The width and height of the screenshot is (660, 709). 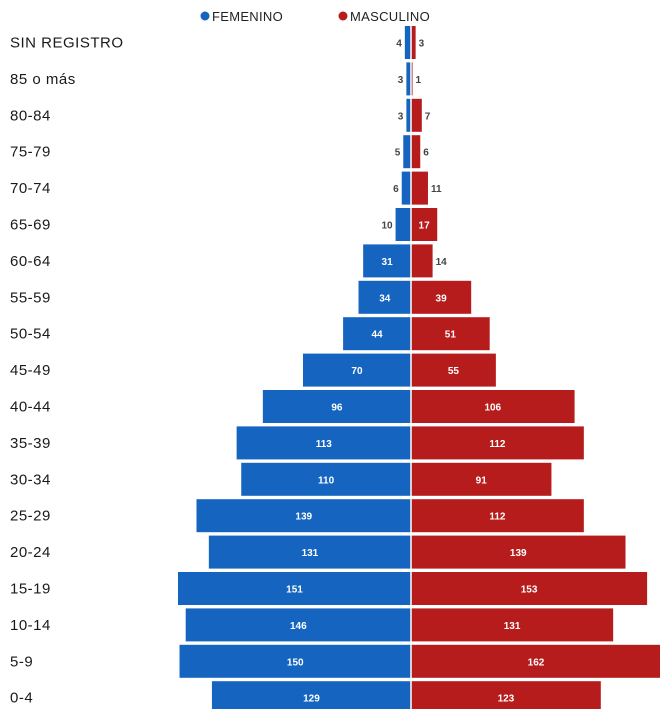 I want to click on value-label-masculino: 106, so click(x=492, y=408).